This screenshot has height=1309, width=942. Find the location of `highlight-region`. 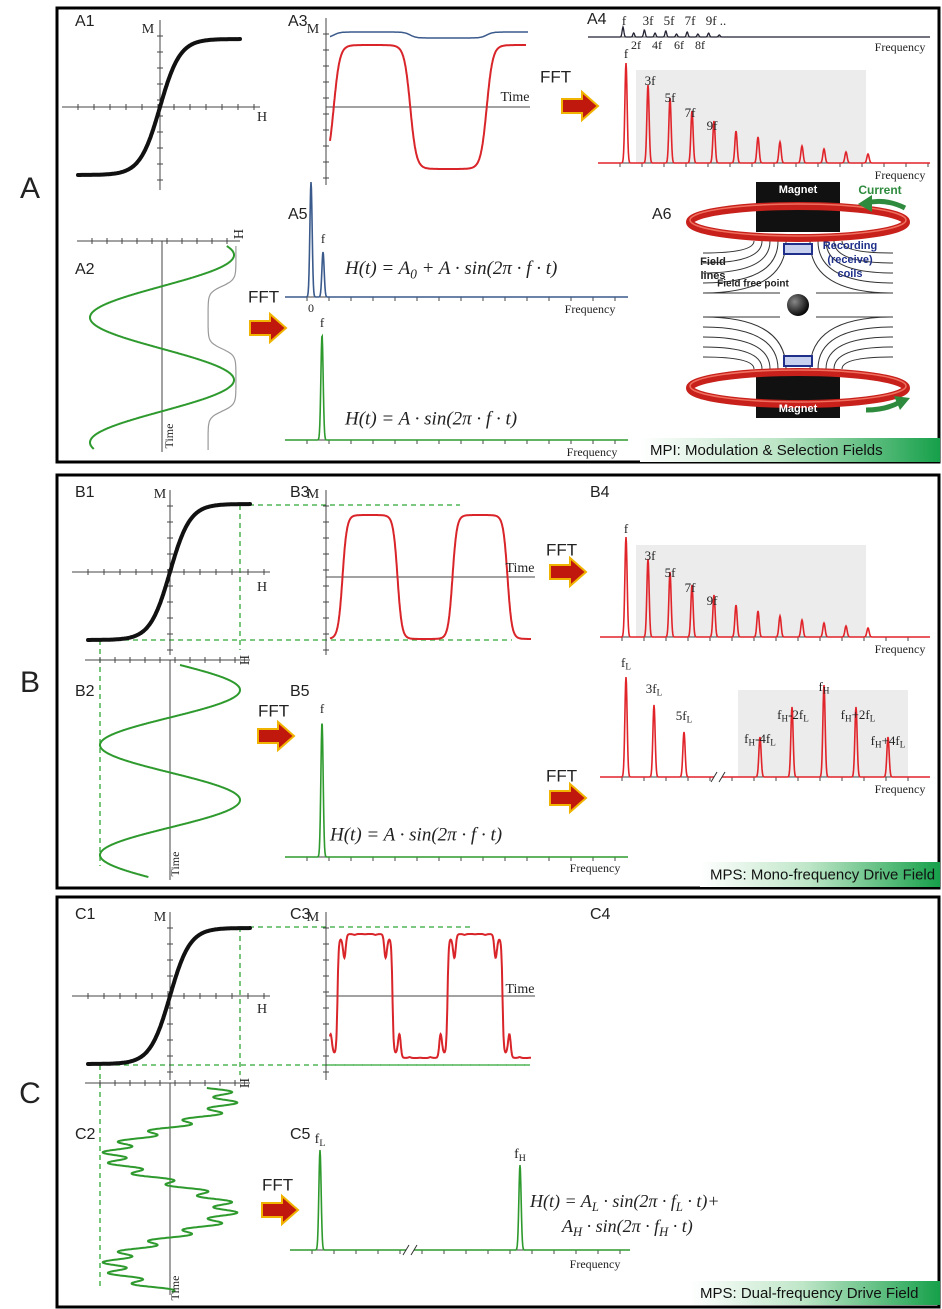

highlight-region is located at coordinates (751, 116).